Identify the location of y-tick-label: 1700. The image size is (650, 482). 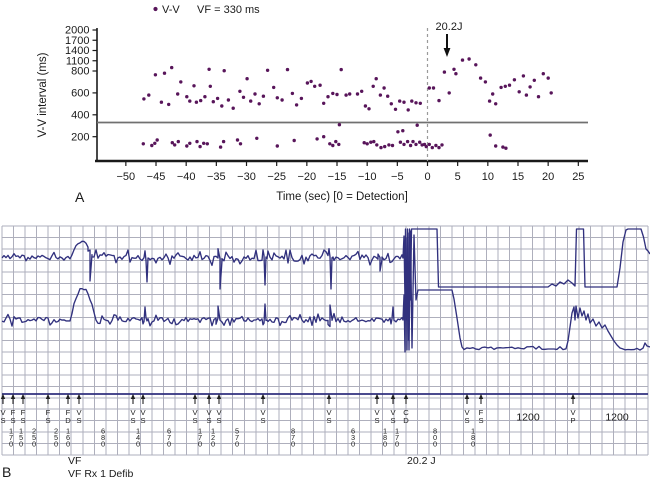
(77, 41).